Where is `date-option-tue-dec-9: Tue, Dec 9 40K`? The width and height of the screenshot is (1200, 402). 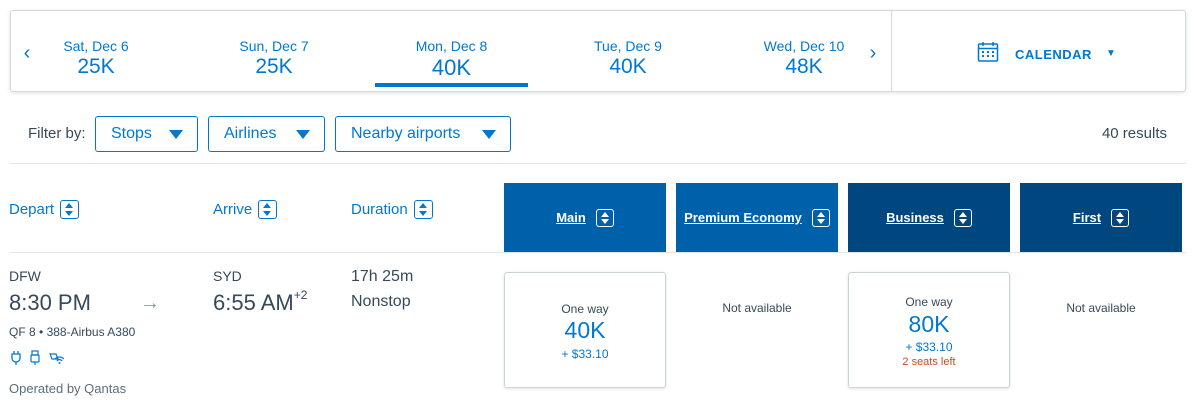 date-option-tue-dec-9: Tue, Dec 9 40K is located at coordinates (628, 52).